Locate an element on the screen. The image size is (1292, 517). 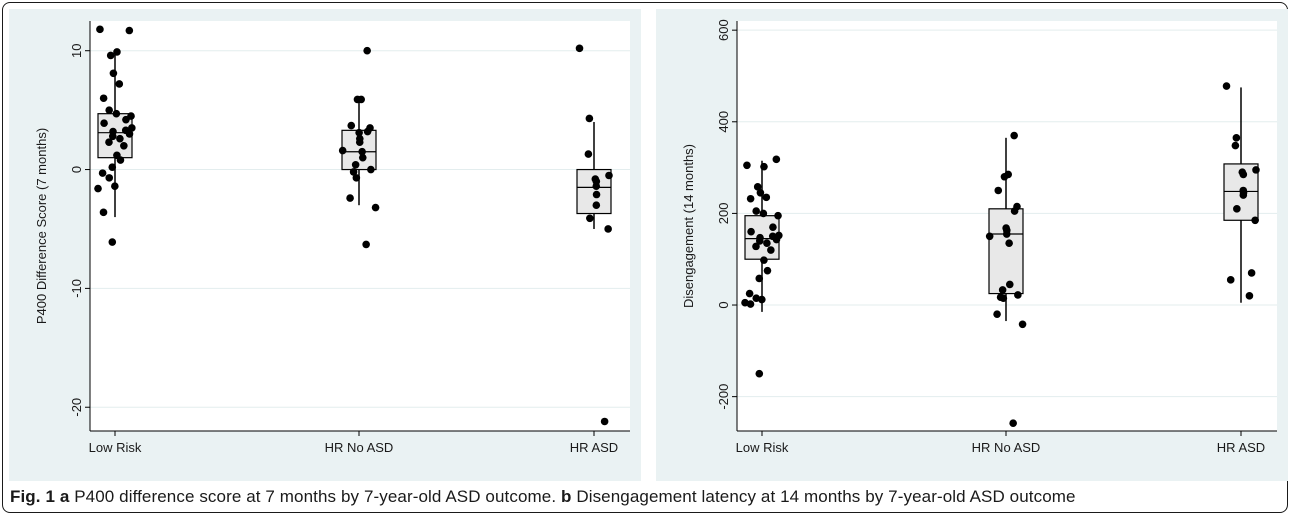
chart-a-y-tick-label: 0 is located at coordinates (76, 169).